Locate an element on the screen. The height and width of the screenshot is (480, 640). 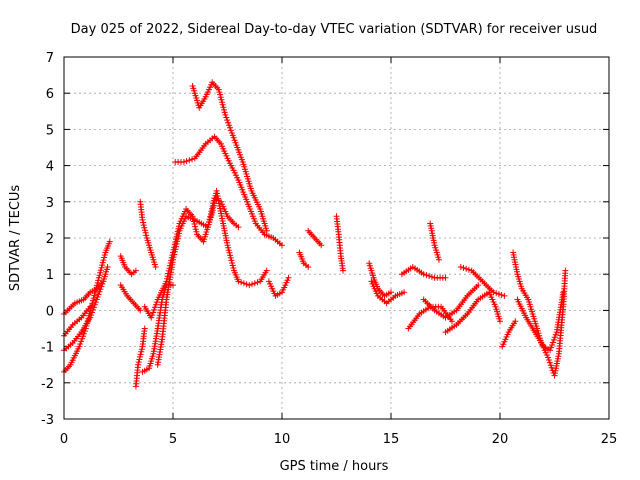
series-segment-o is located at coordinates (304, 259).